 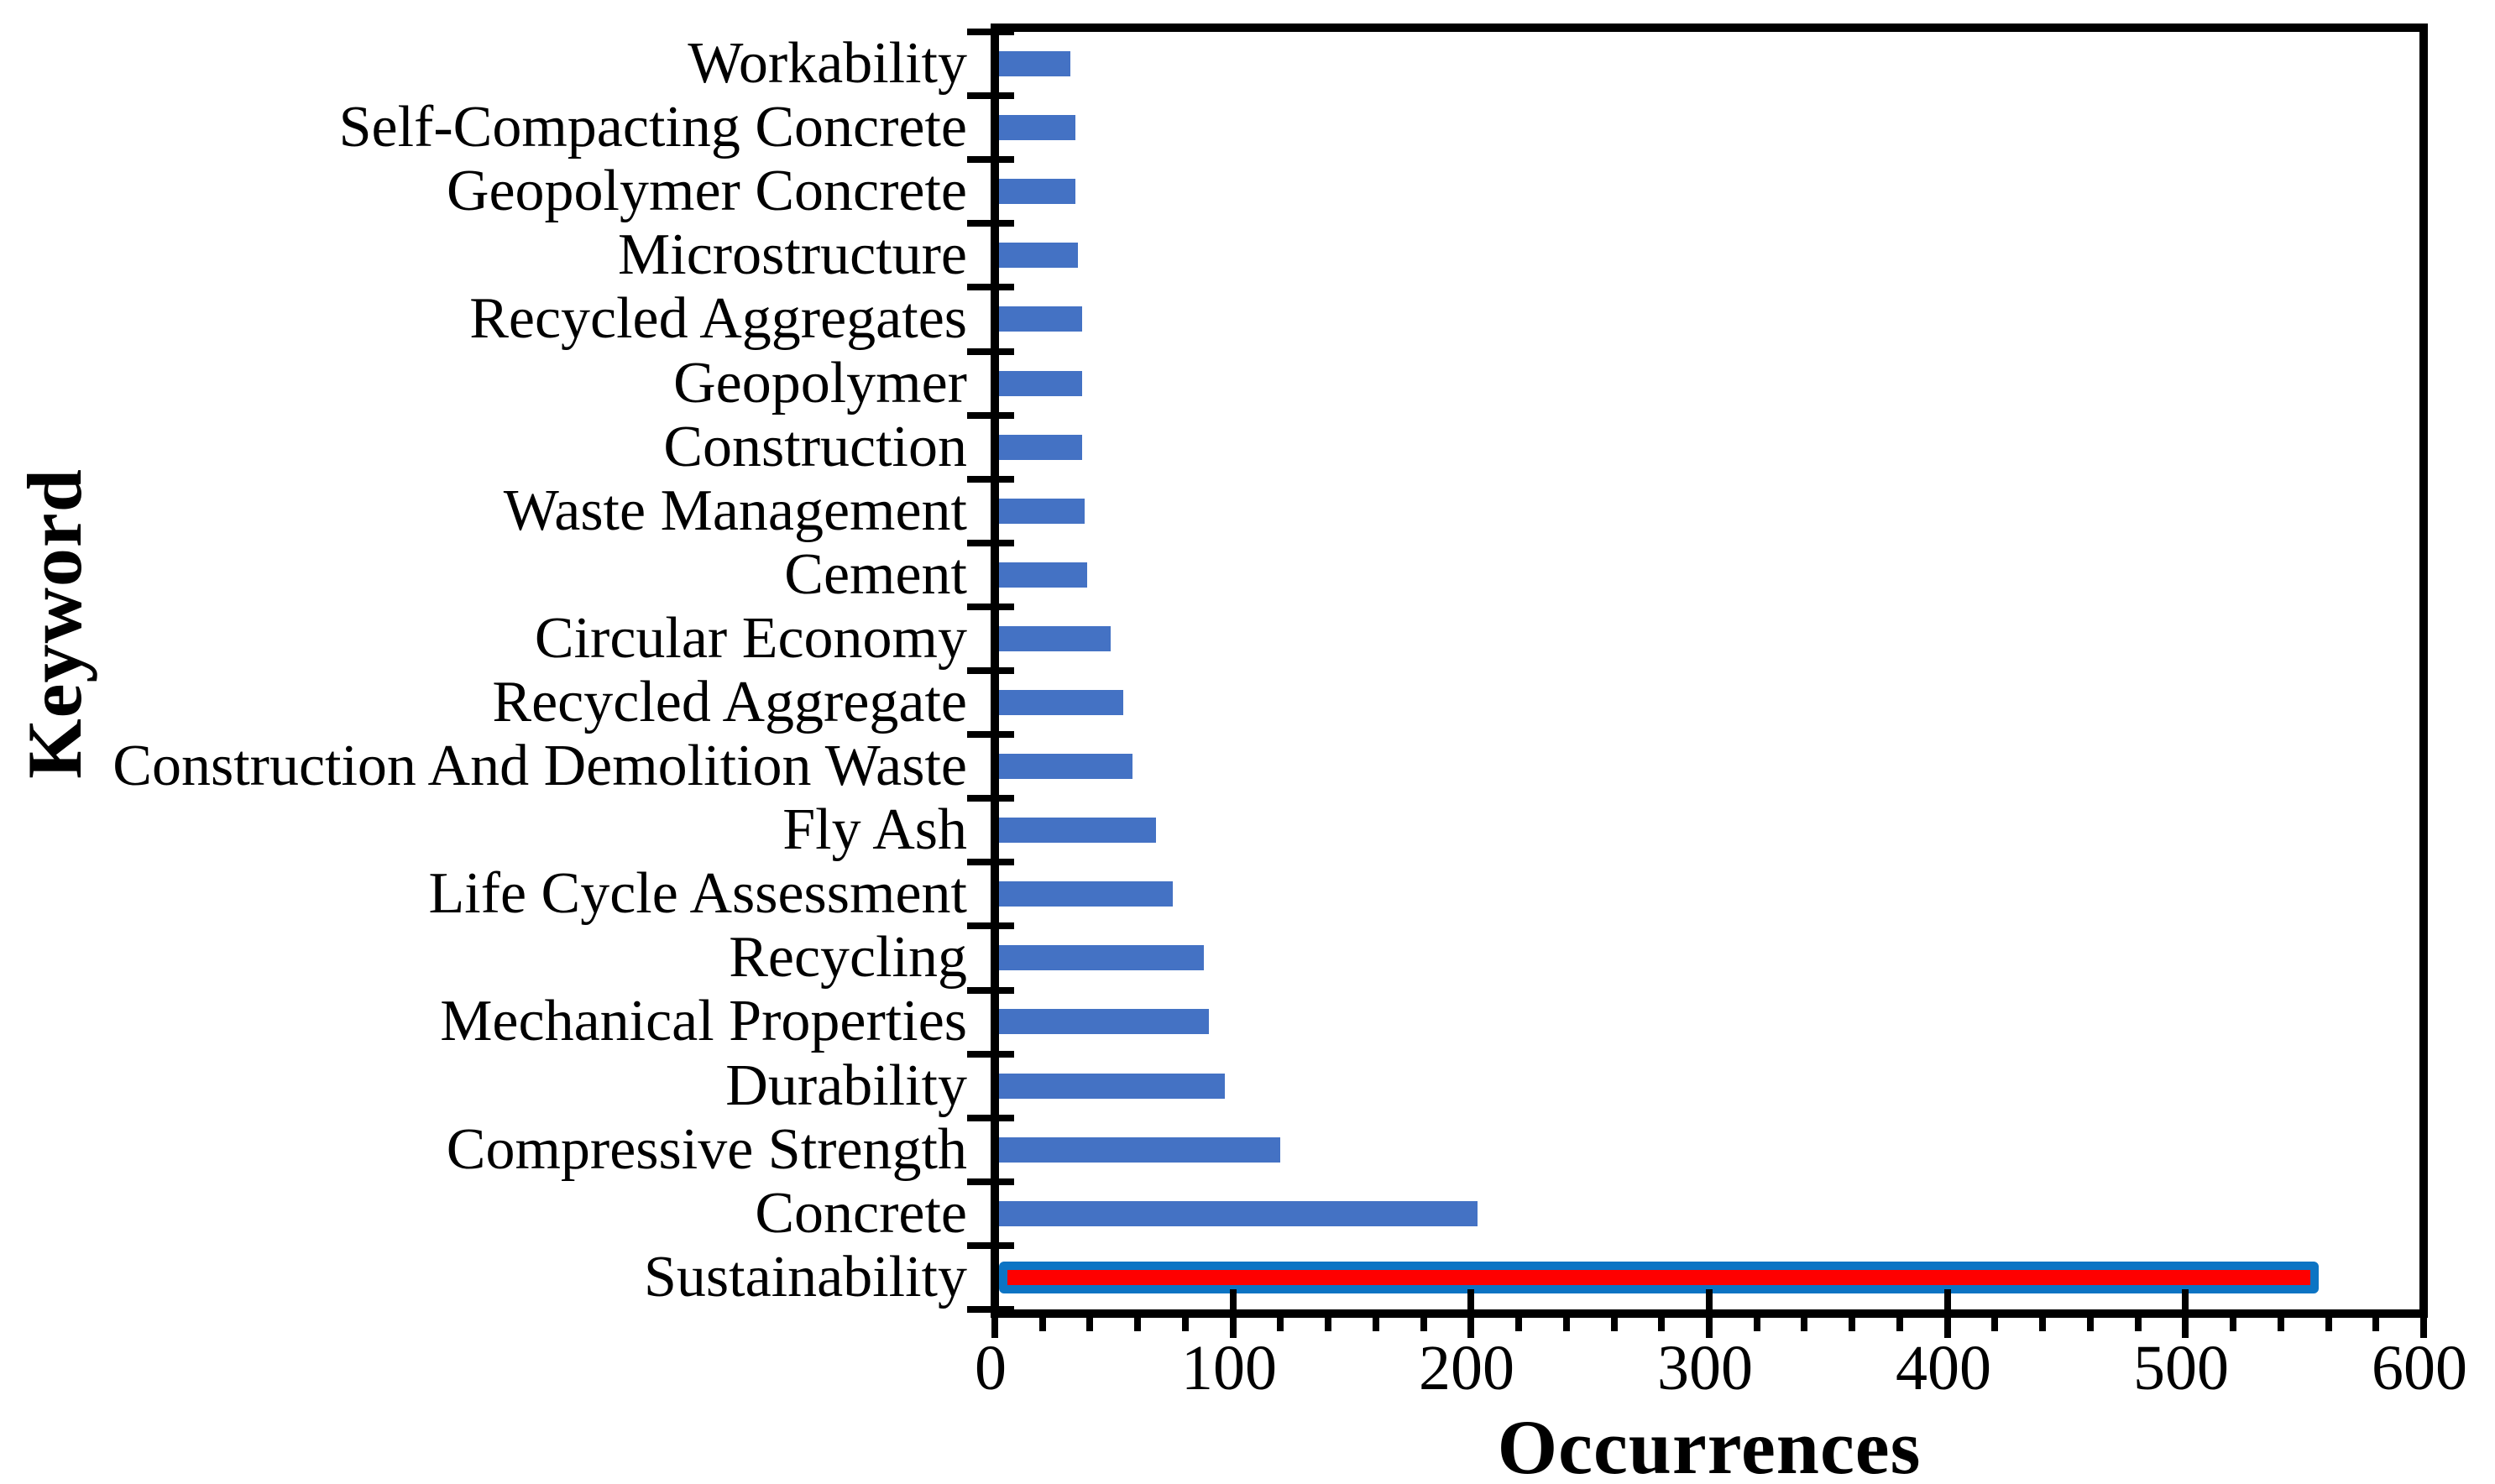 What do you see at coordinates (483, 447) in the screenshot?
I see `category-row: Construction` at bounding box center [483, 447].